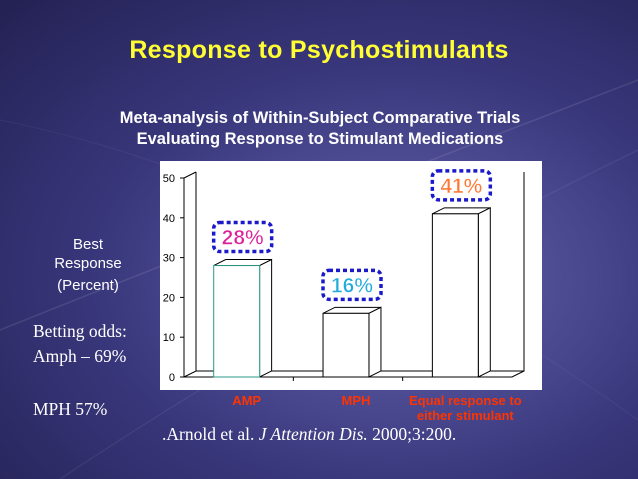  Describe the element at coordinates (88, 263) in the screenshot. I see `y-axis-label-line-2: Response` at that location.